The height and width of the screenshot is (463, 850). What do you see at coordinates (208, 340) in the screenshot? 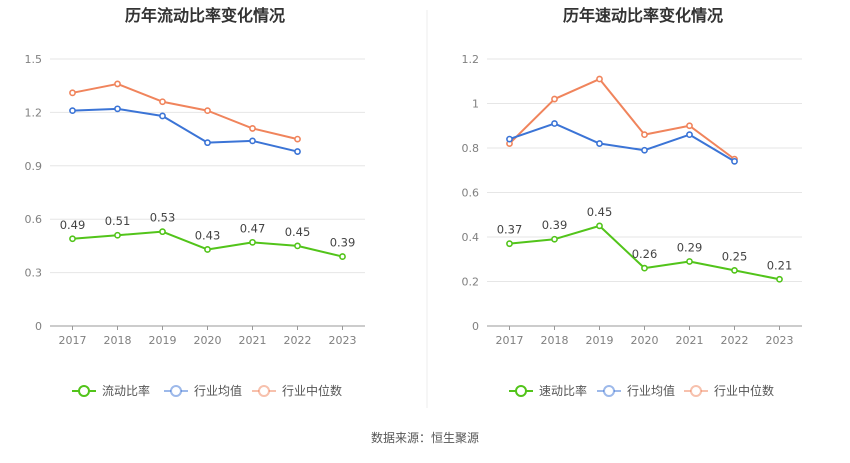
I see `x-tick-label: 2020` at bounding box center [208, 340].